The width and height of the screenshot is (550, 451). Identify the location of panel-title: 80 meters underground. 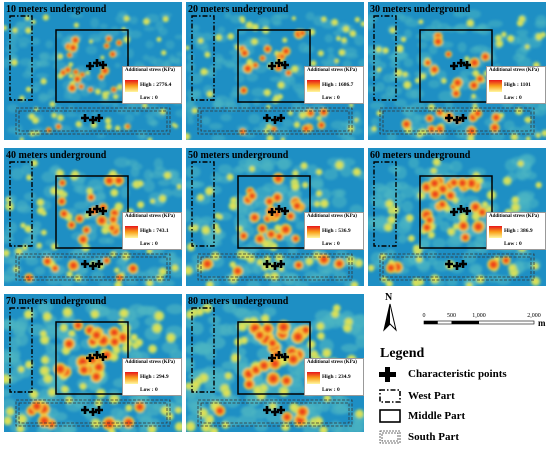
(238, 301).